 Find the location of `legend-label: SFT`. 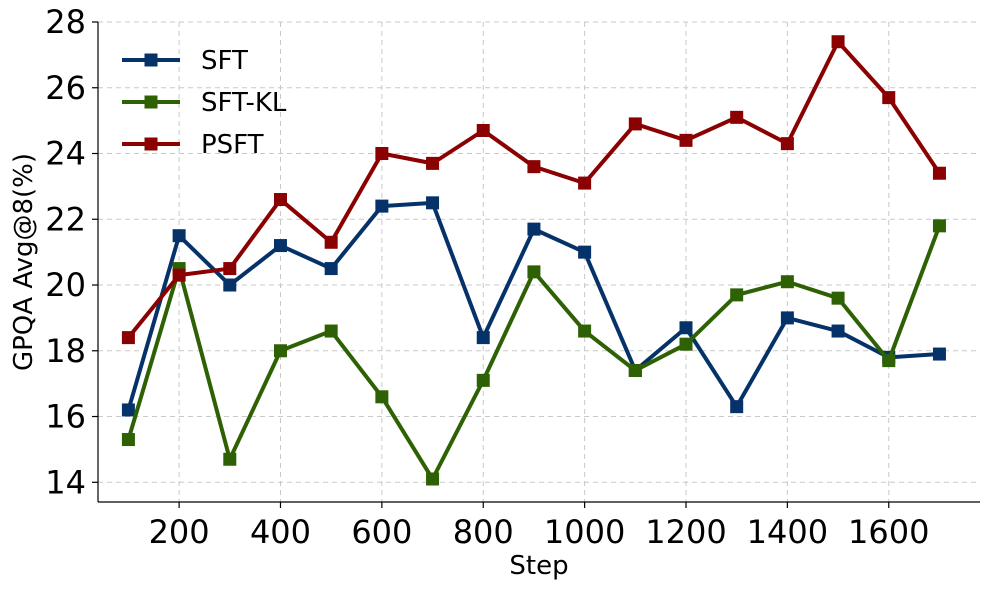

legend-label: SFT is located at coordinates (224, 61).